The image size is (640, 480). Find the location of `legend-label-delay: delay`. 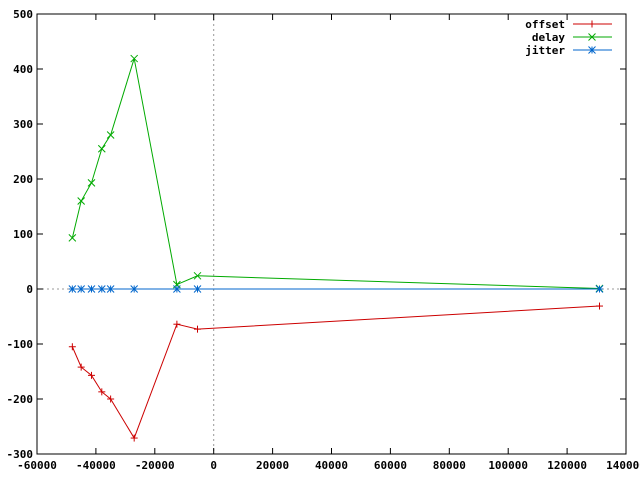

legend-label-delay: delay is located at coordinates (548, 37).